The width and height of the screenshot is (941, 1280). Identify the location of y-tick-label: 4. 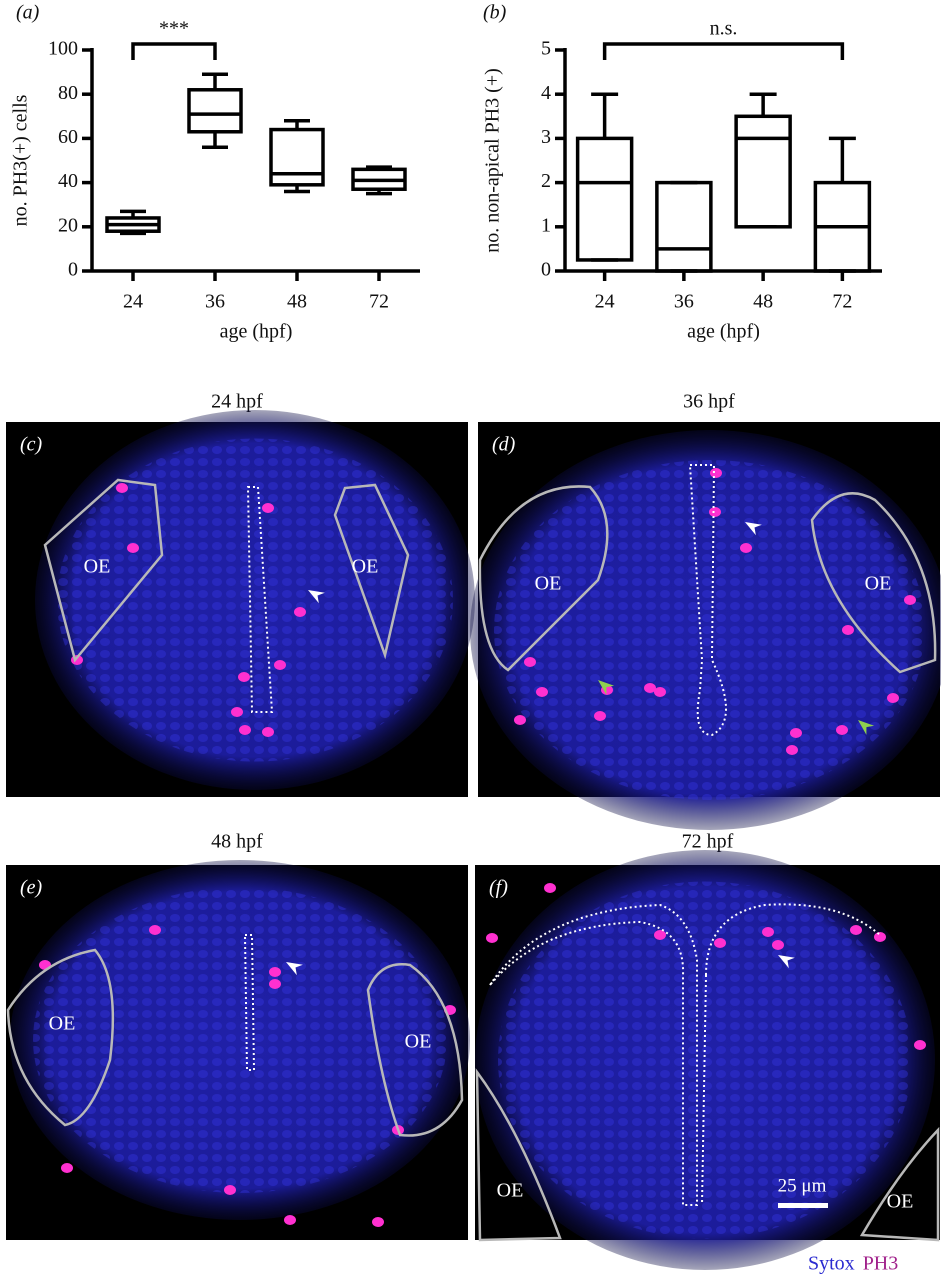
(546, 93).